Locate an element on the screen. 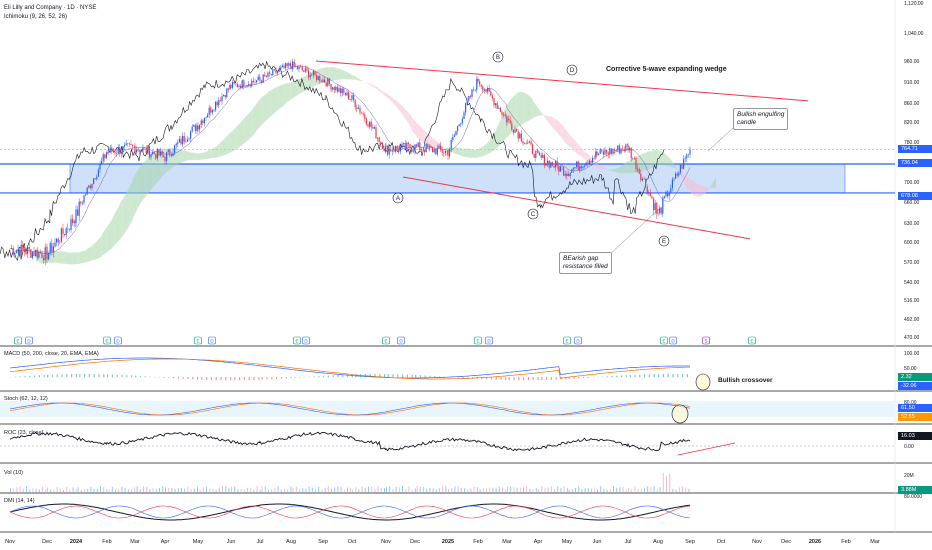  x-tick-label: Aug is located at coordinates (291, 542).